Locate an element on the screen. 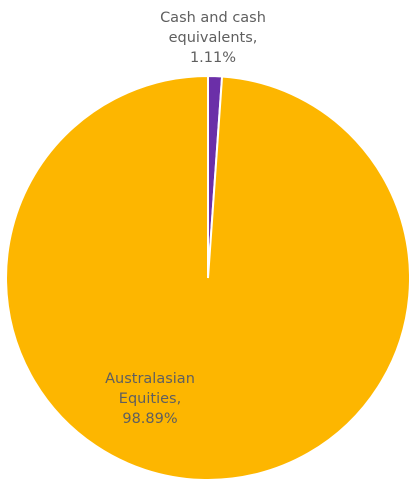 This screenshot has height=481, width=409. data-label-line: 98.89% is located at coordinates (149, 419).